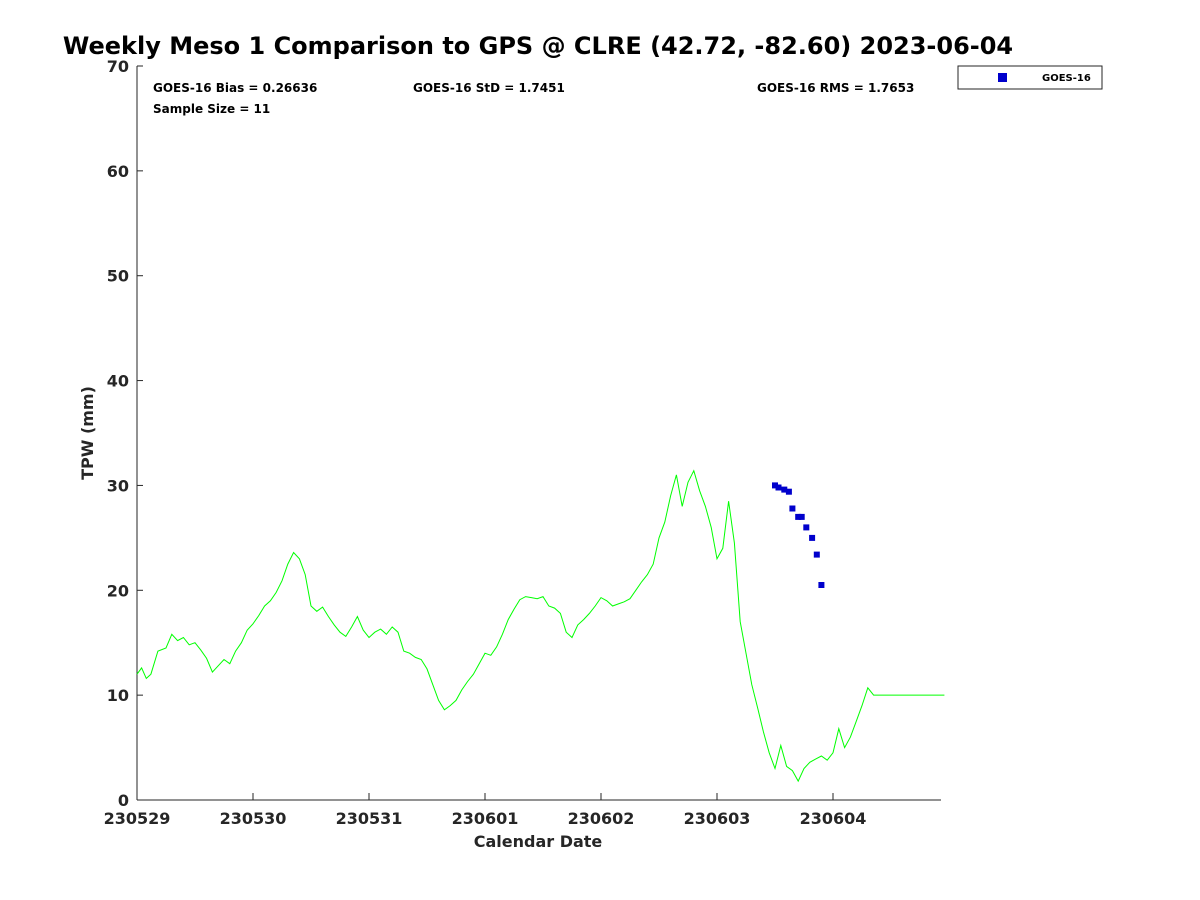 The image size is (1200, 900). What do you see at coordinates (1002, 77) in the screenshot?
I see `legend-goes-16-marker` at bounding box center [1002, 77].